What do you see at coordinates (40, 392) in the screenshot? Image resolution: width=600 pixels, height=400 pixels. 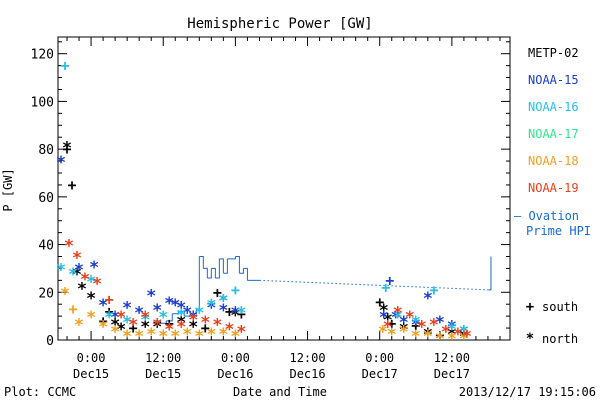 I see `footer-plot-credit: Plot: CCMC` at bounding box center [40, 392].